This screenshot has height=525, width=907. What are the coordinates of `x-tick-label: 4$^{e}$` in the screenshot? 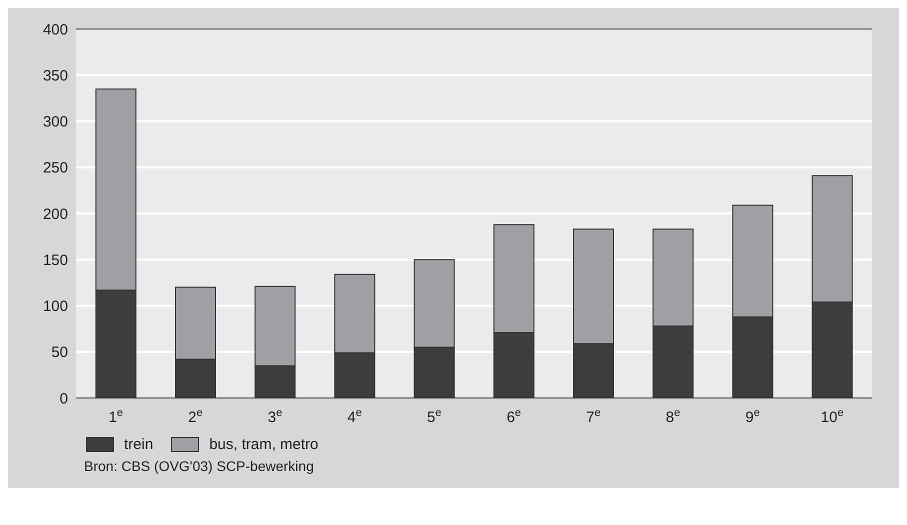 It's located at (354, 416).